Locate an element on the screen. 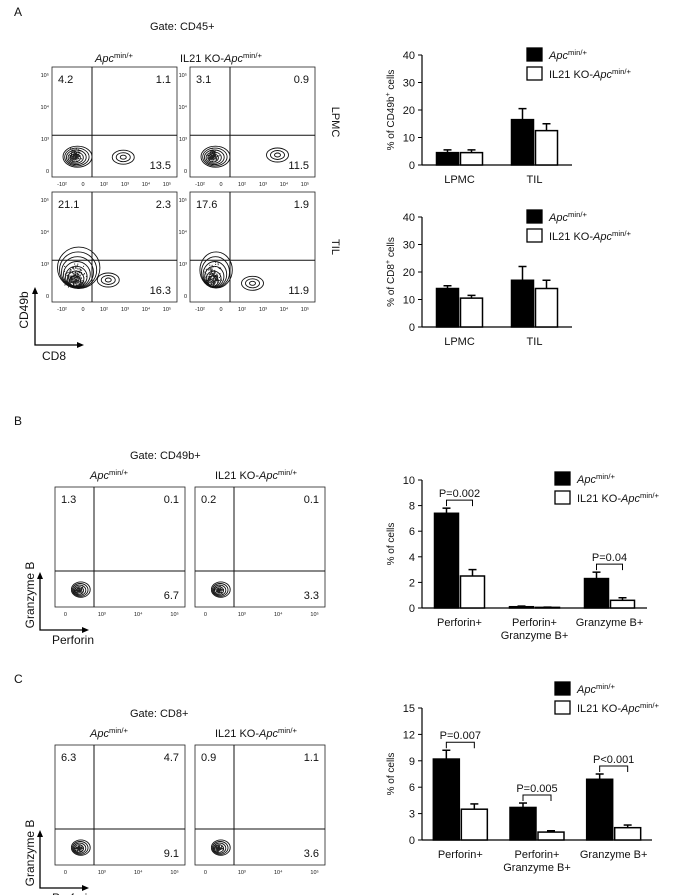 Image resolution: width=700 pixels, height=895 pixels. x-axis-label: CD8 is located at coordinates (54, 356).